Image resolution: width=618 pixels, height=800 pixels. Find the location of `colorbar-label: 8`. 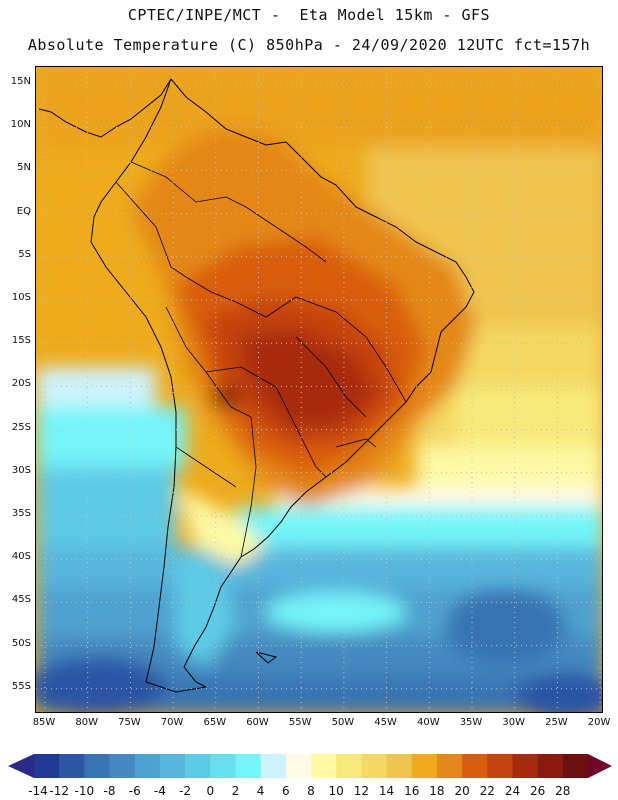

colorbar-label: 8 is located at coordinates (311, 791).